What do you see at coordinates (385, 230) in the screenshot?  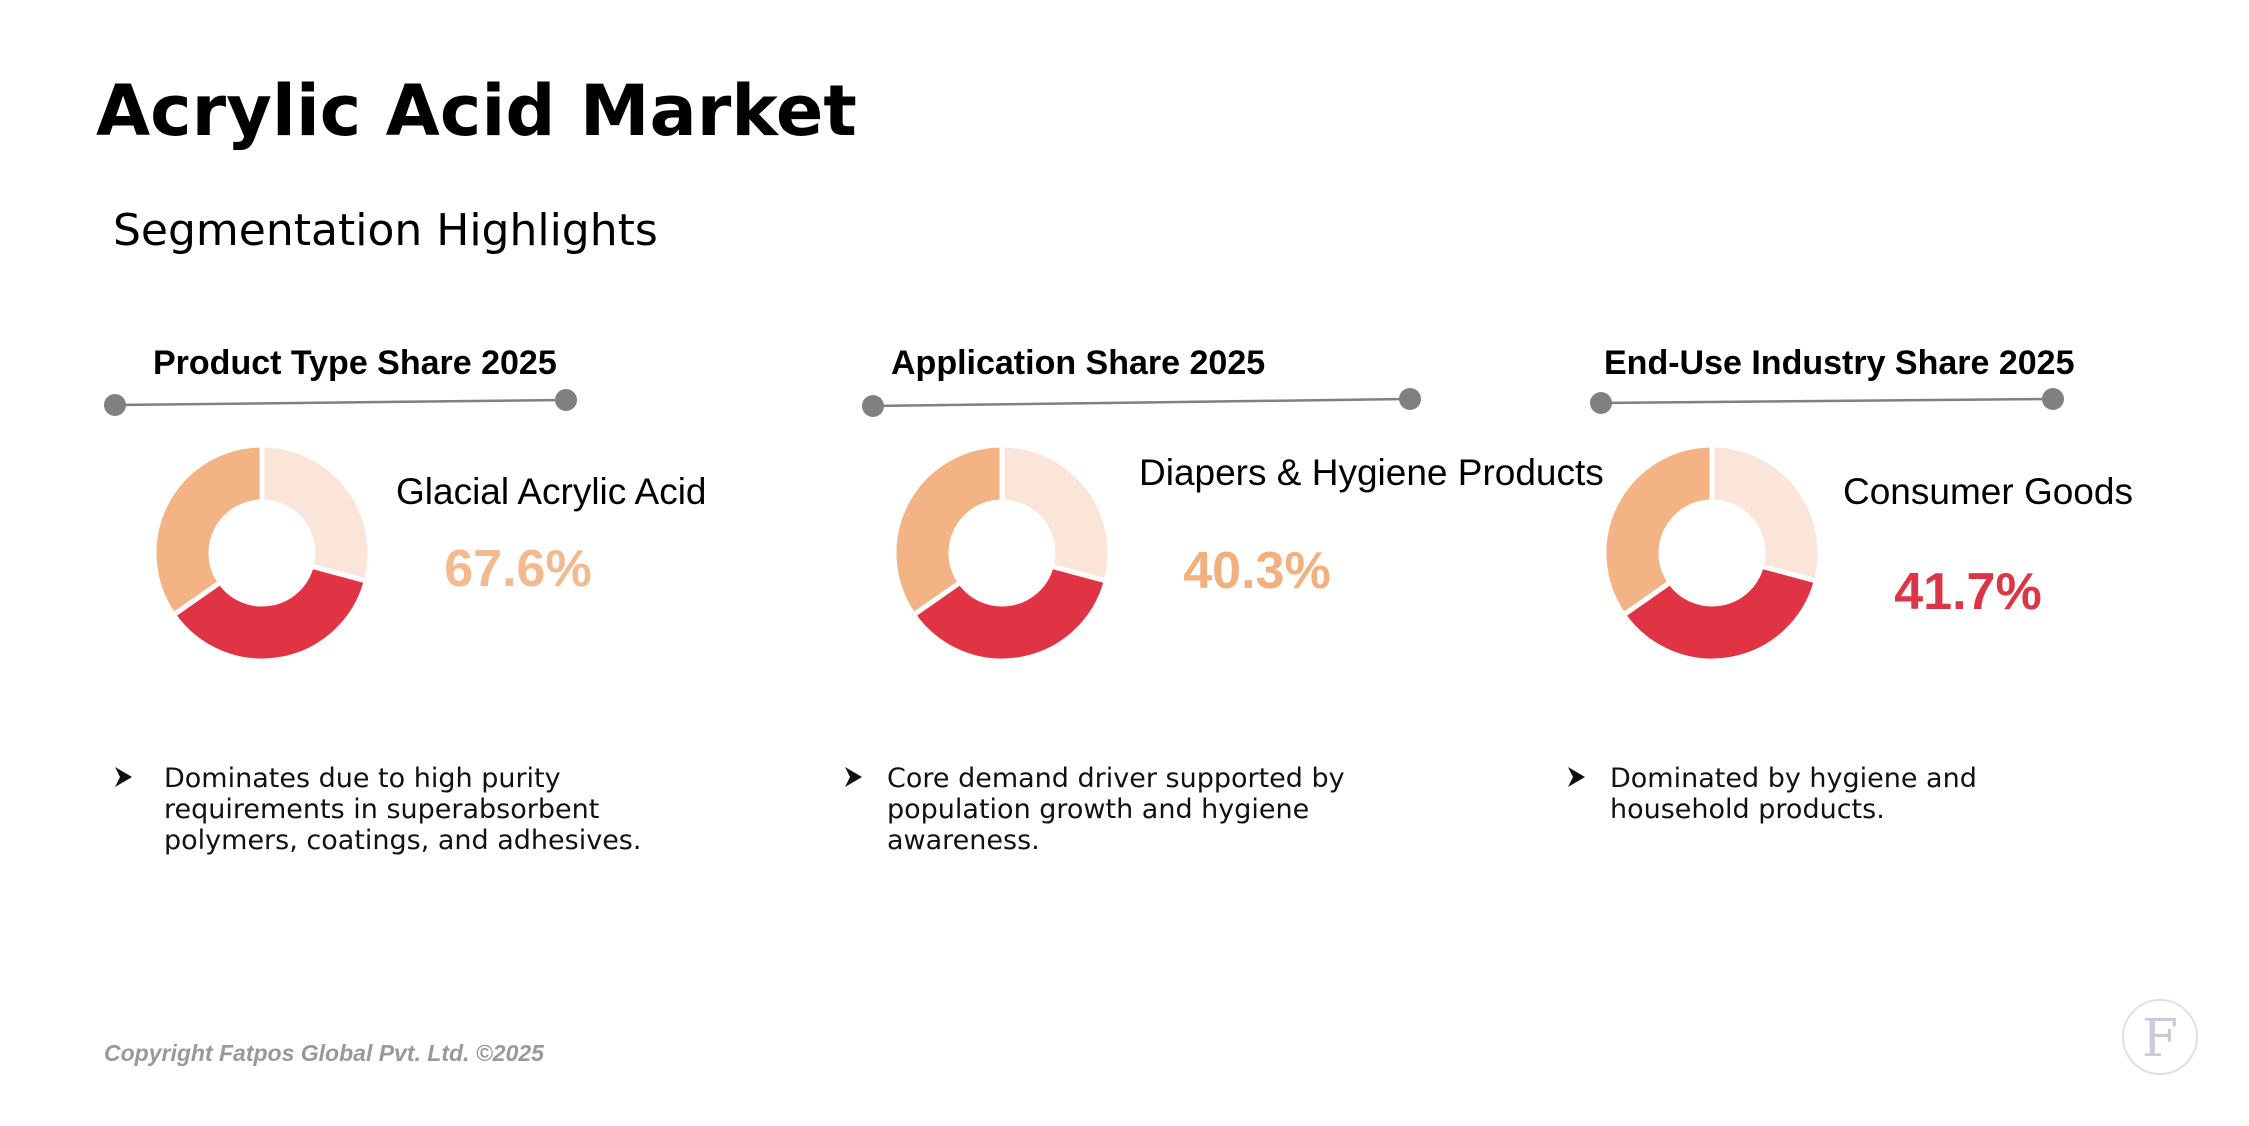 I see `subtitle: Segmentation Highlights` at bounding box center [385, 230].